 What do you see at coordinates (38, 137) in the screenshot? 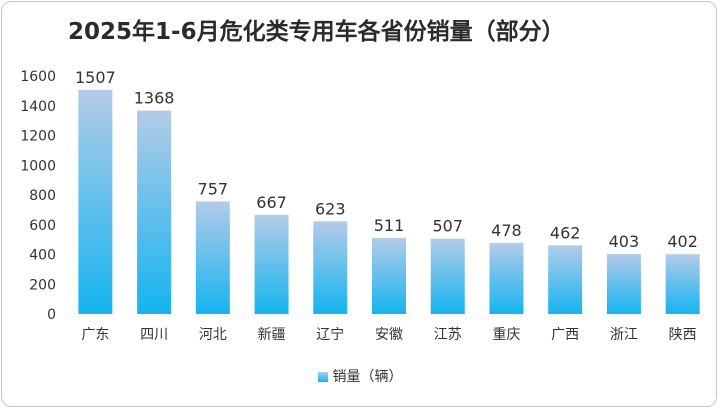
I see `y-tick-label: 1200` at bounding box center [38, 137].